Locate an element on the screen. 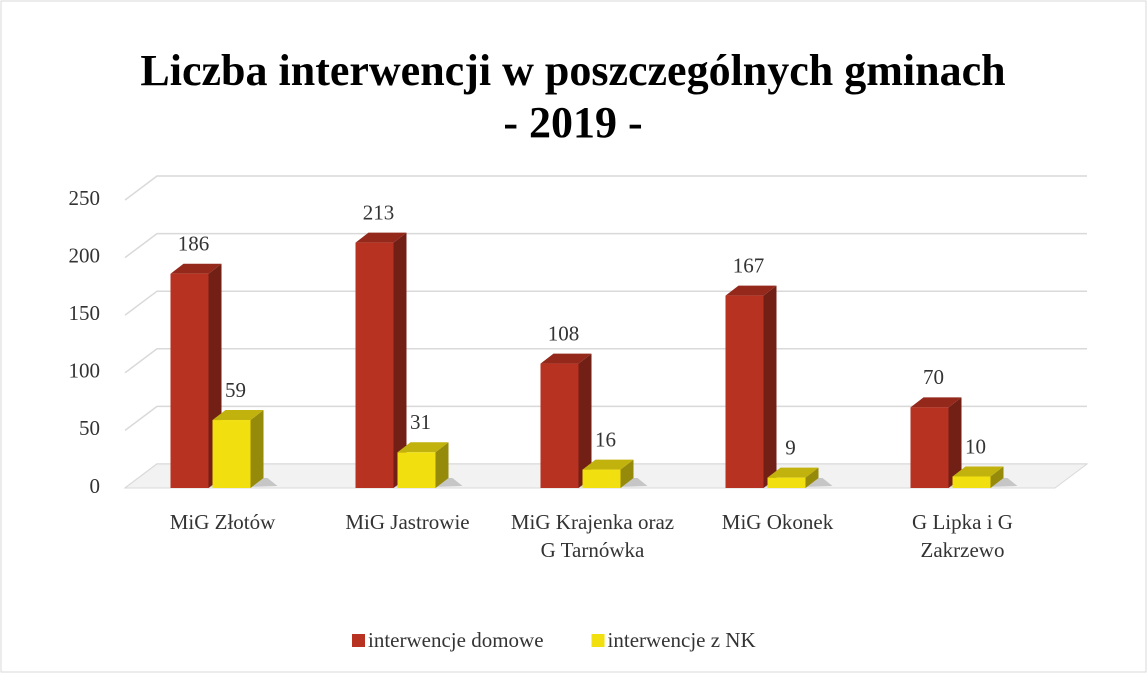 The width and height of the screenshot is (1147, 678). value-label: 31 is located at coordinates (420, 422).